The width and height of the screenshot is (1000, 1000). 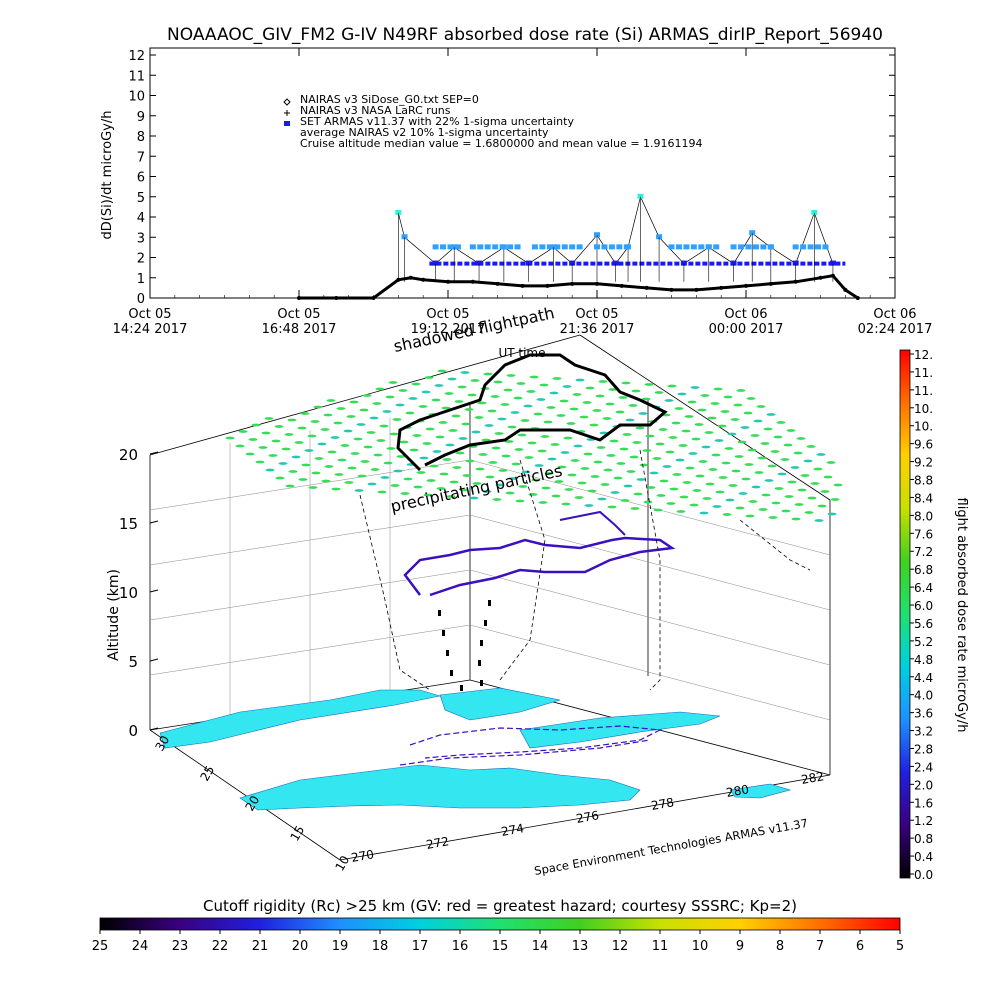 What do you see at coordinates (580, 946) in the screenshot?
I see `rigidity-colorbar-tick-label: 13` at bounding box center [580, 946].